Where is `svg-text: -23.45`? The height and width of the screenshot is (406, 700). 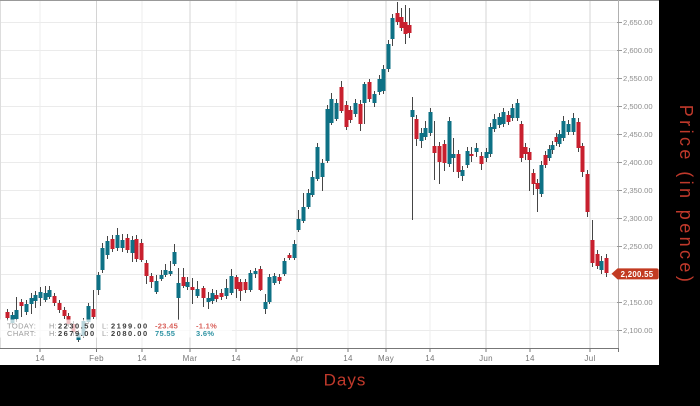
svg-text: -23.45 is located at coordinates (166, 326).